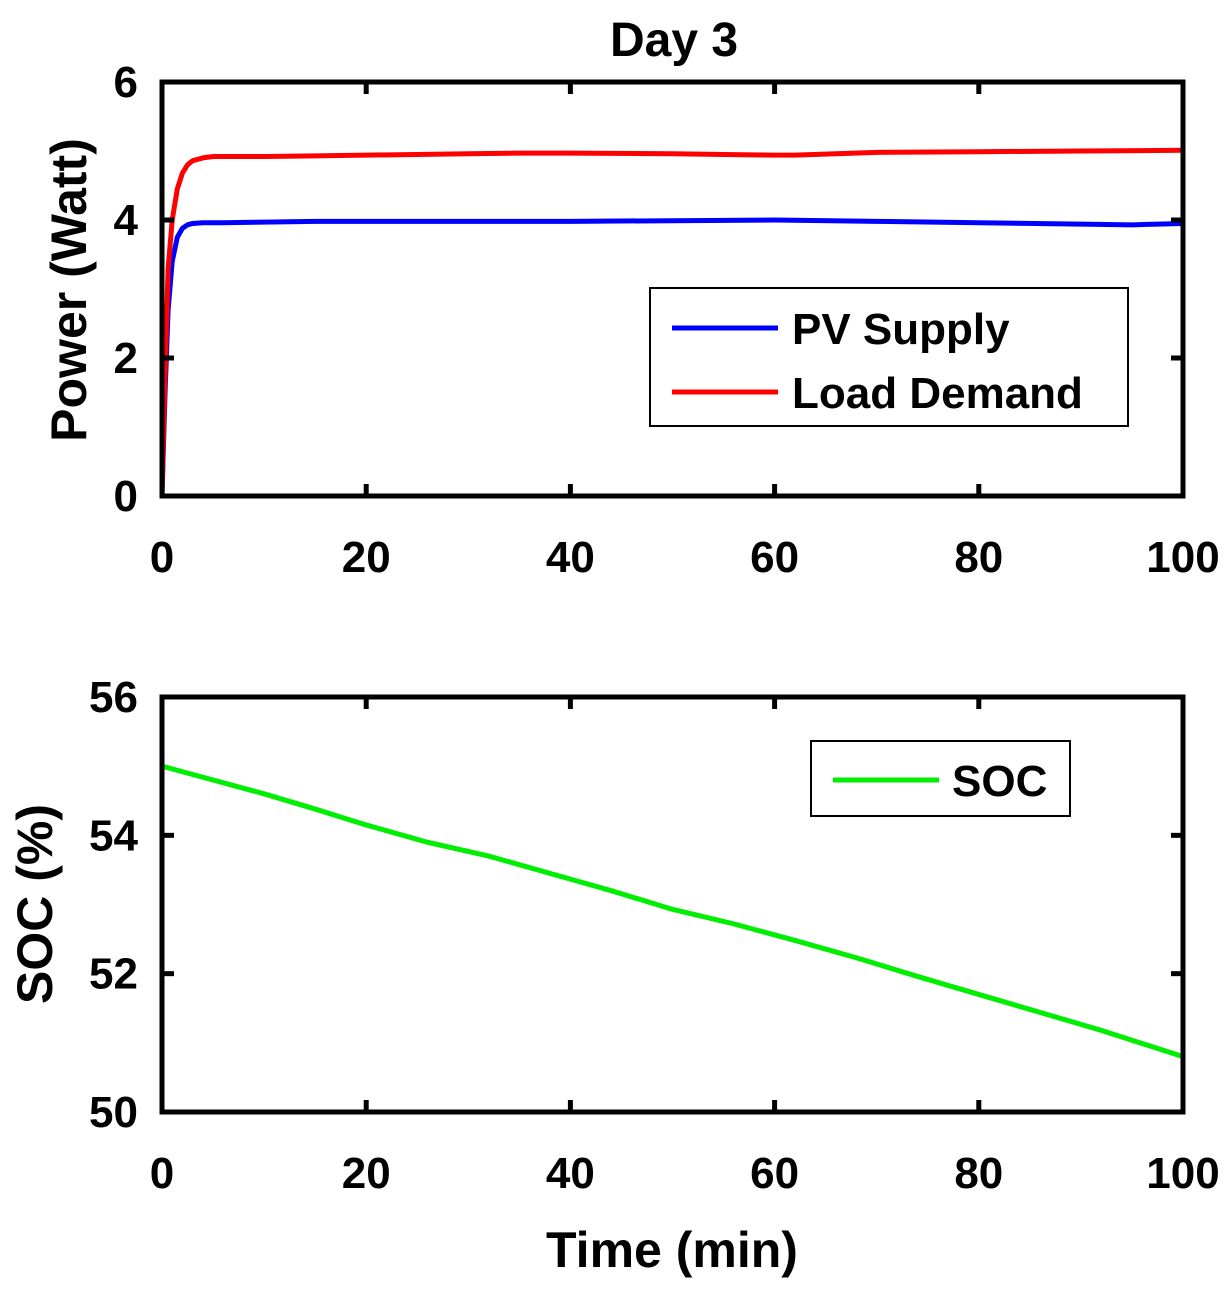  Describe the element at coordinates (126, 220) in the screenshot. I see `power-chart-ytick-label: 4` at that location.